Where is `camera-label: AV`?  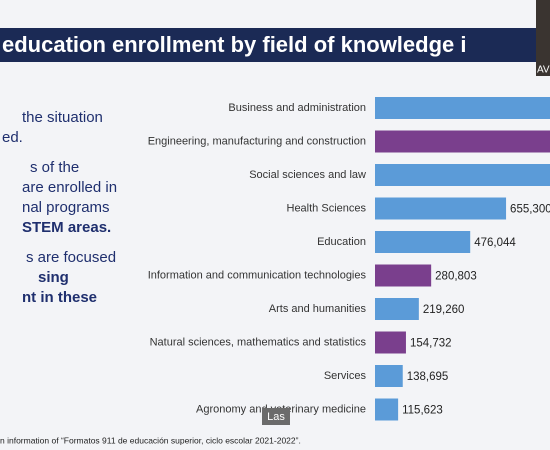 camera-label: AV is located at coordinates (543, 70).